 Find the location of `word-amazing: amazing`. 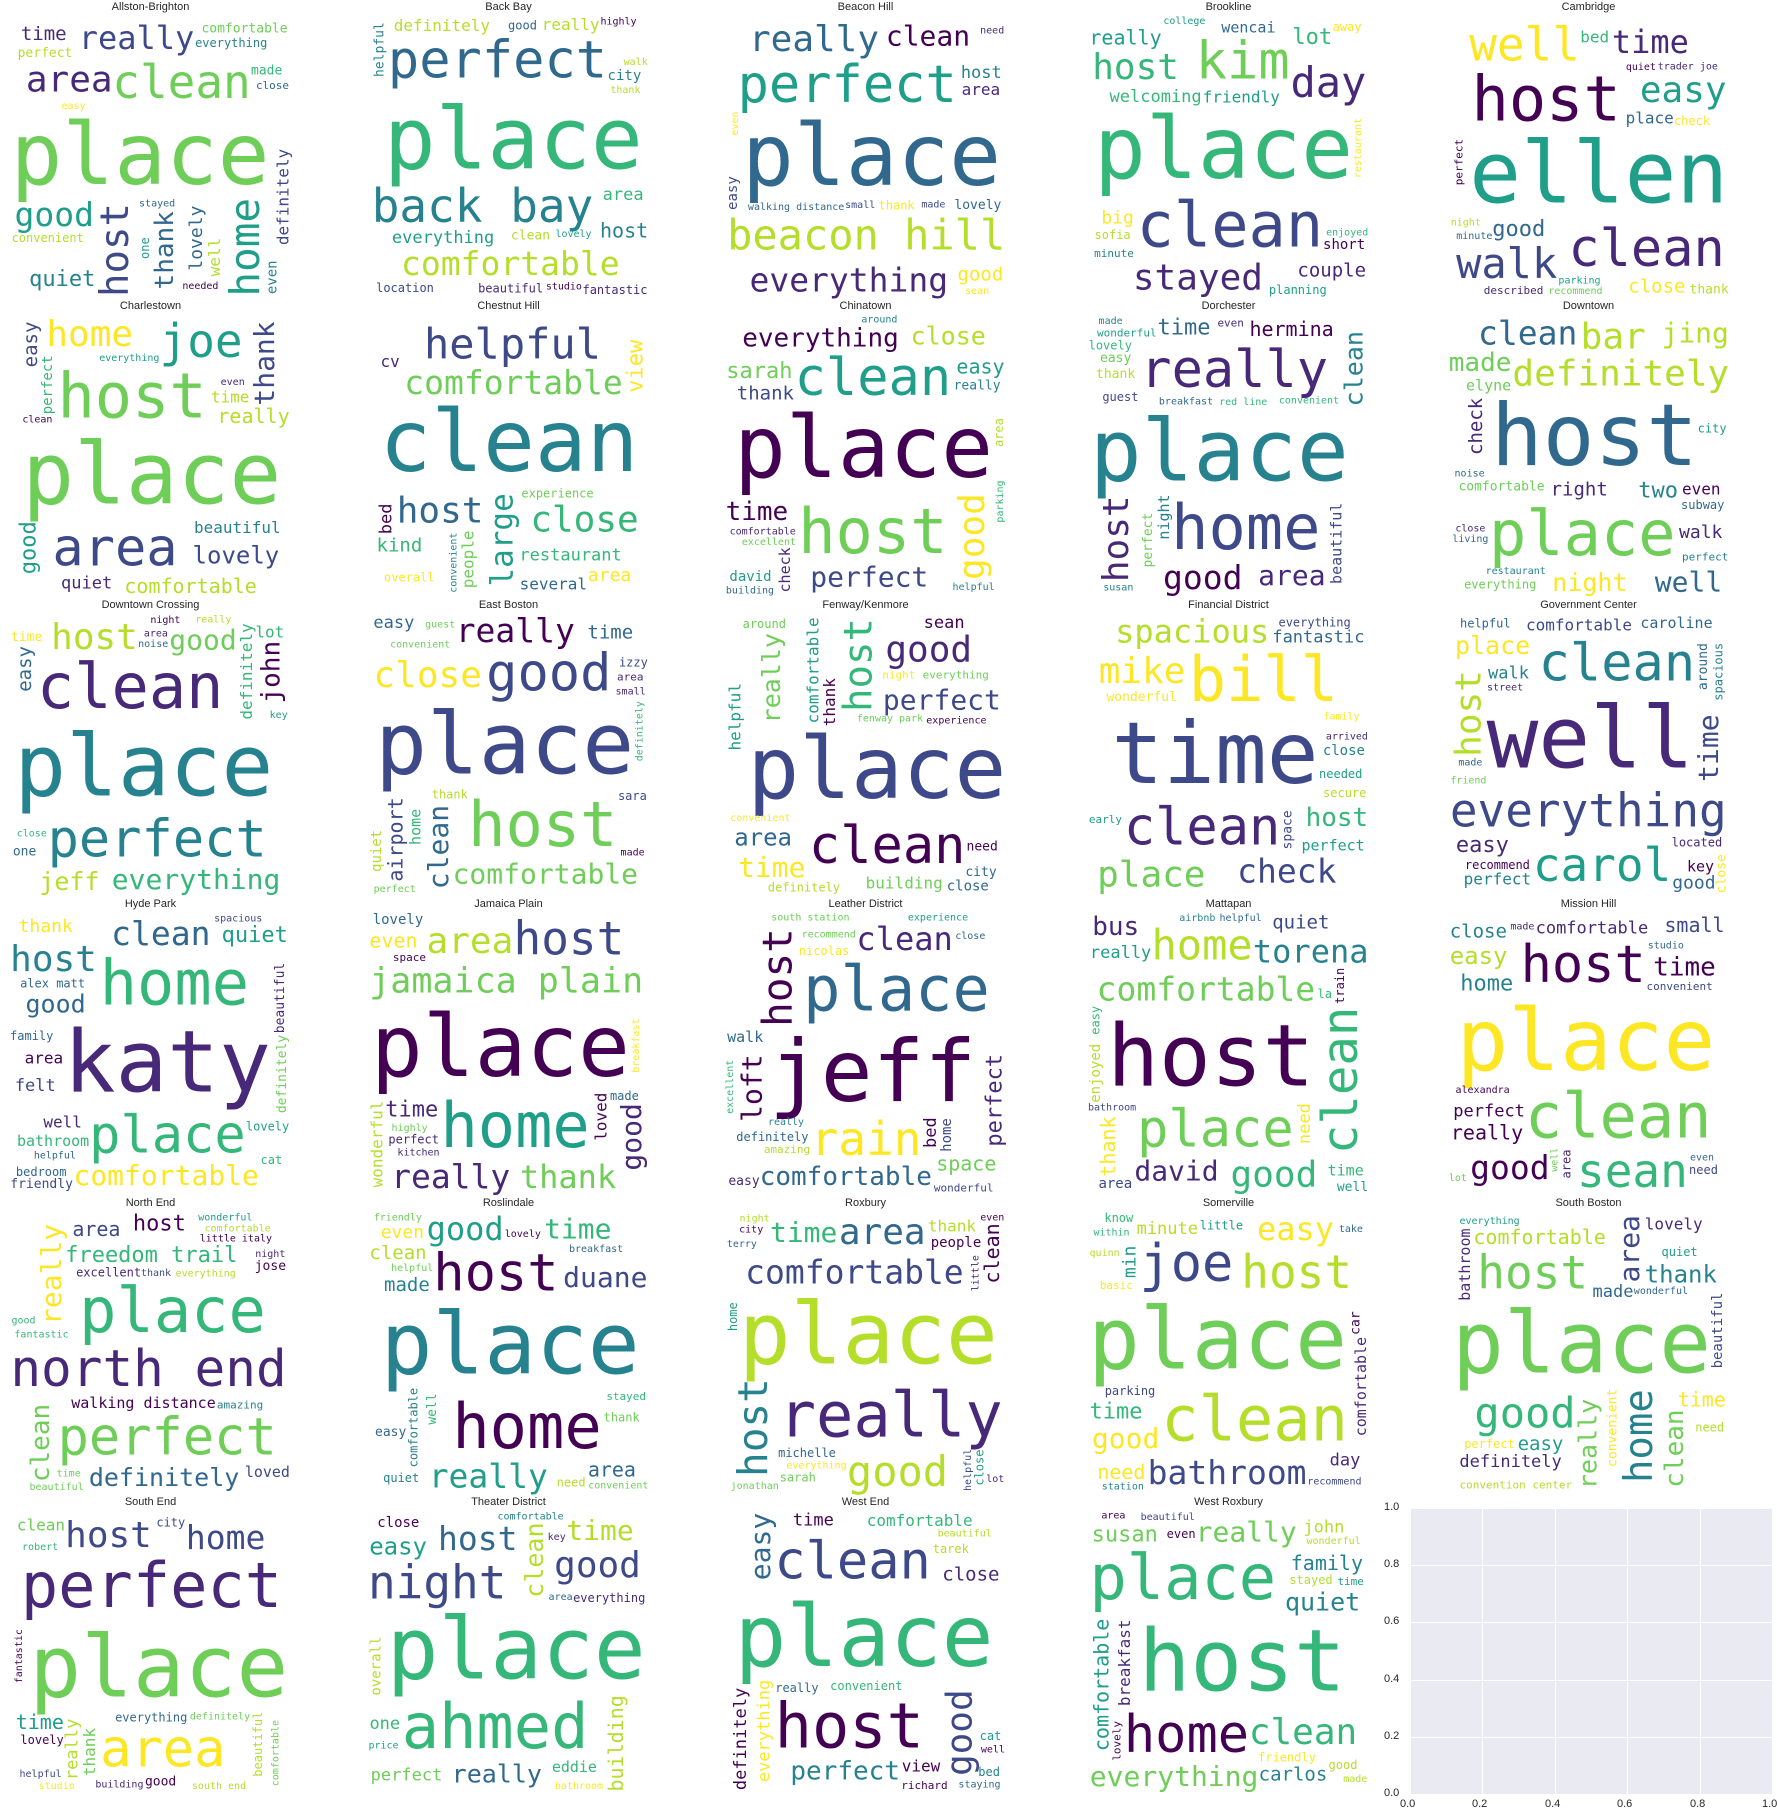

word-amazing: amazing is located at coordinates (240, 1404).